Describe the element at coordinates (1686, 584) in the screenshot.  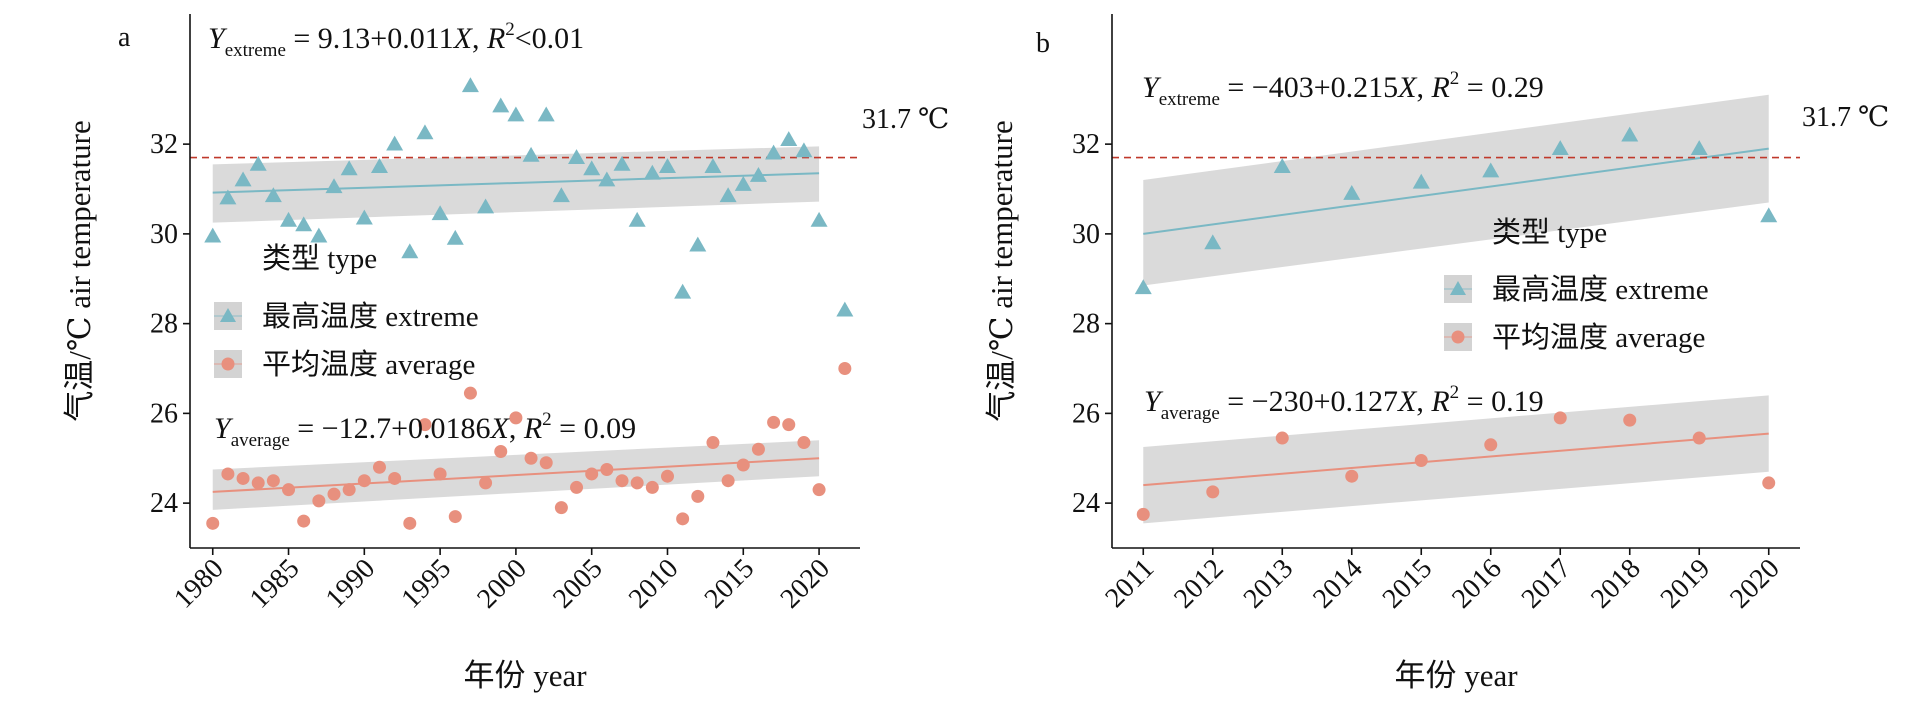
I see `x-tick-label: 2019` at that location.